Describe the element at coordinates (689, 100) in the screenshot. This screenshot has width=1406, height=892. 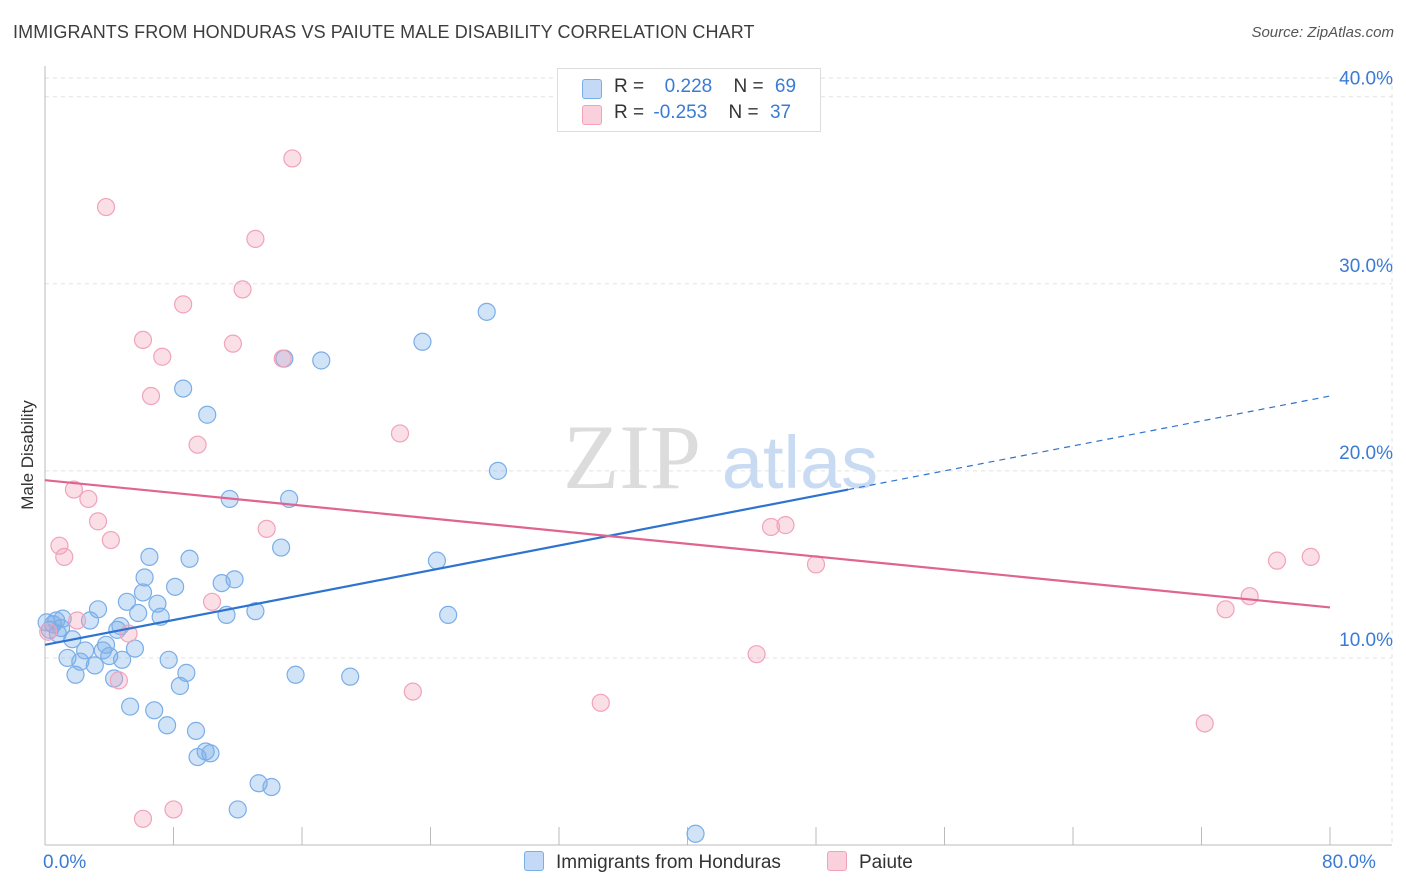
I see `correlation-legend: R = 0.228 N = 69 R = -0.253 N = 37` at that location.